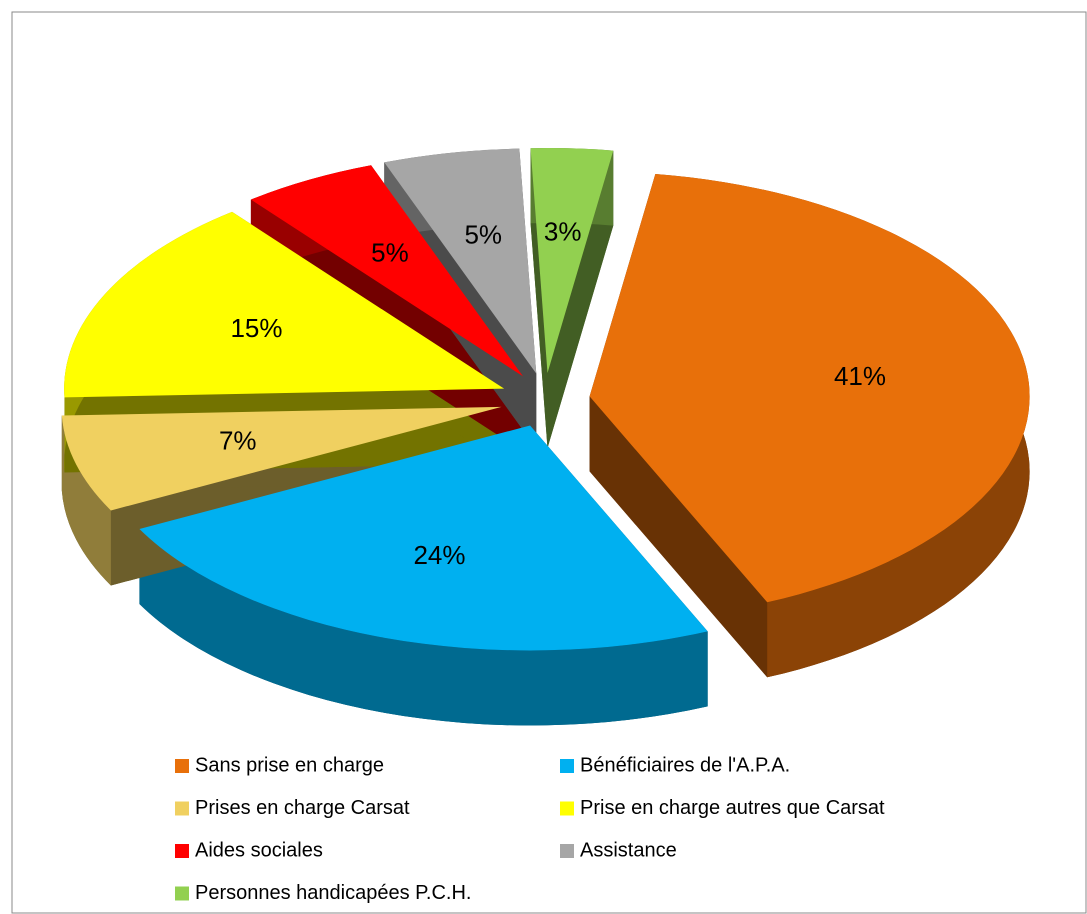  I want to click on data-label: 41%, so click(860, 376).